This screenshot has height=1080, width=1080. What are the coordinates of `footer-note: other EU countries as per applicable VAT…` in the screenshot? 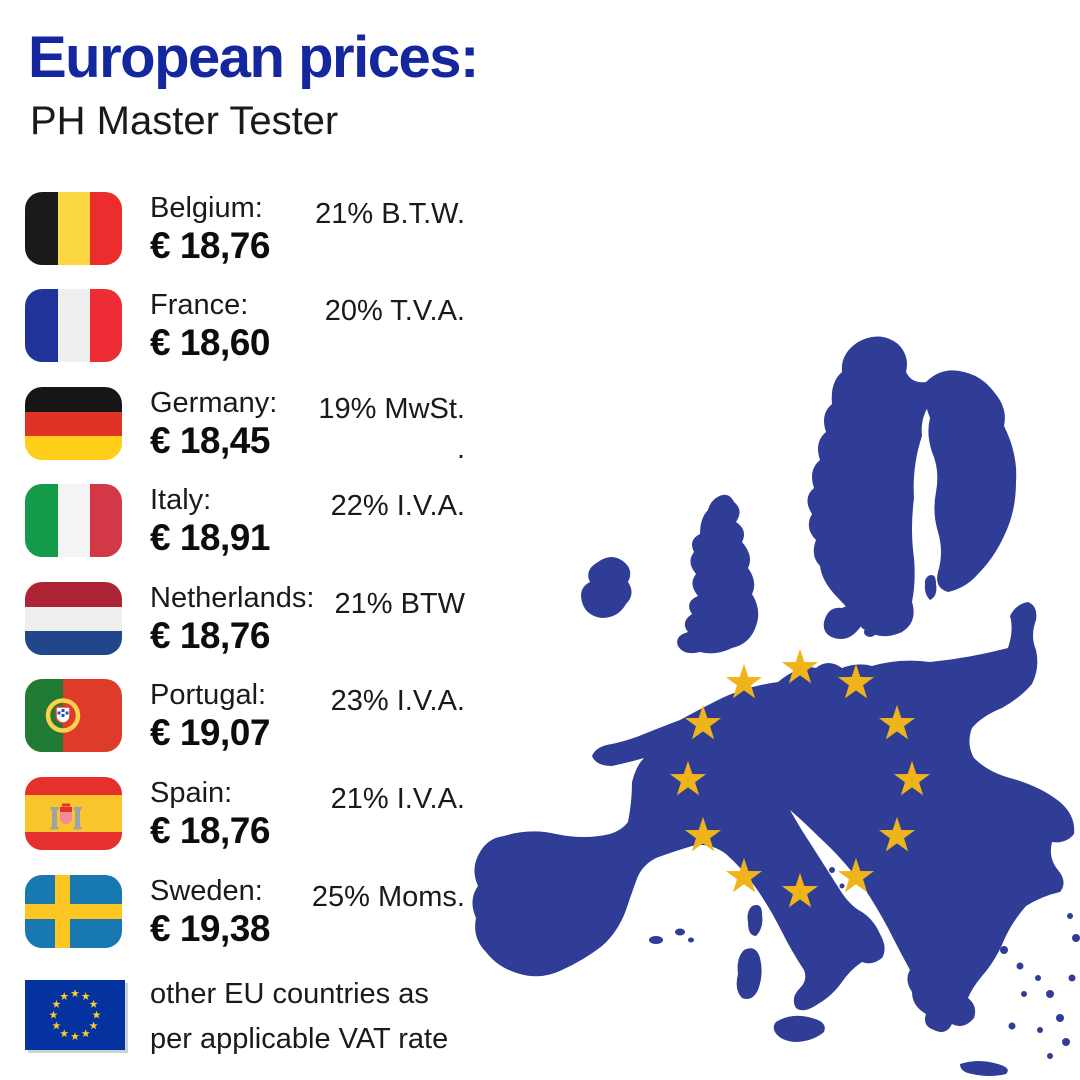 It's located at (299, 1016).